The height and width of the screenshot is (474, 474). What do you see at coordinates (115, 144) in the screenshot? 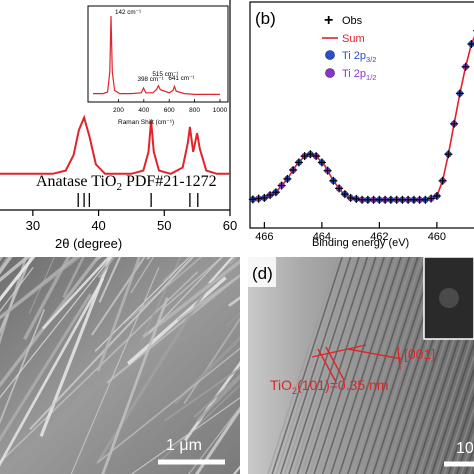
I see `xrd-series-line` at bounding box center [115, 144].